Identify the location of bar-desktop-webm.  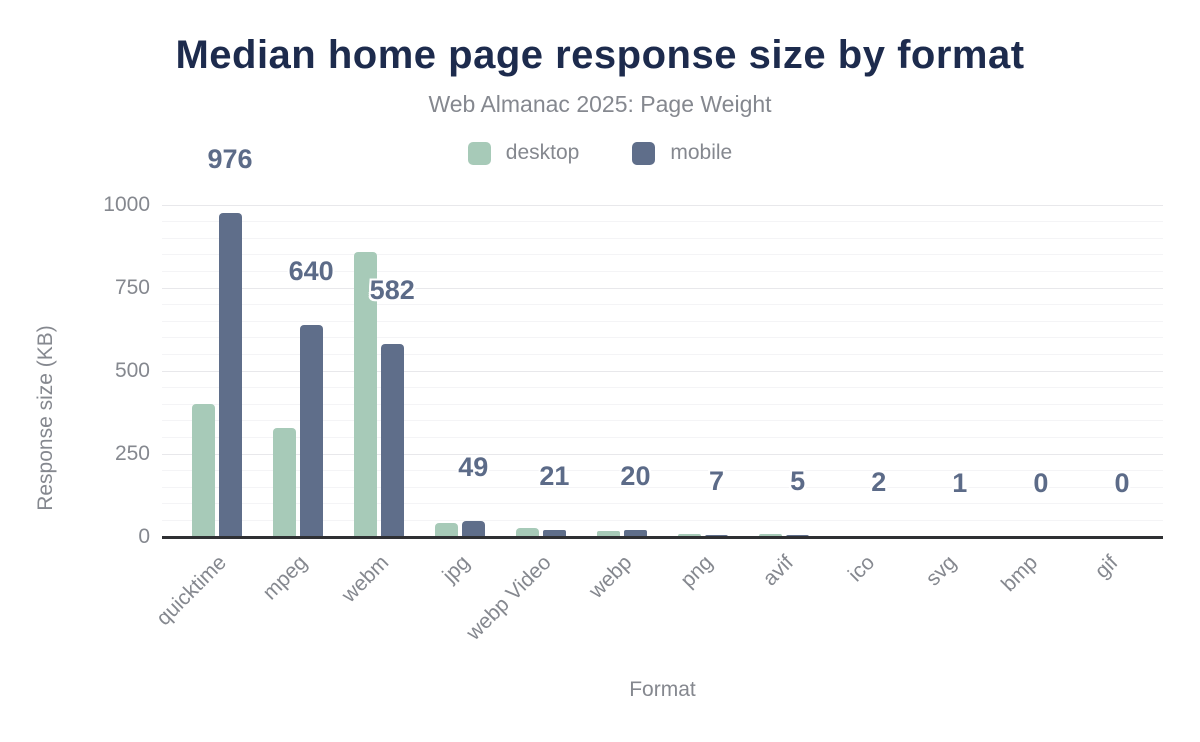
(365, 394).